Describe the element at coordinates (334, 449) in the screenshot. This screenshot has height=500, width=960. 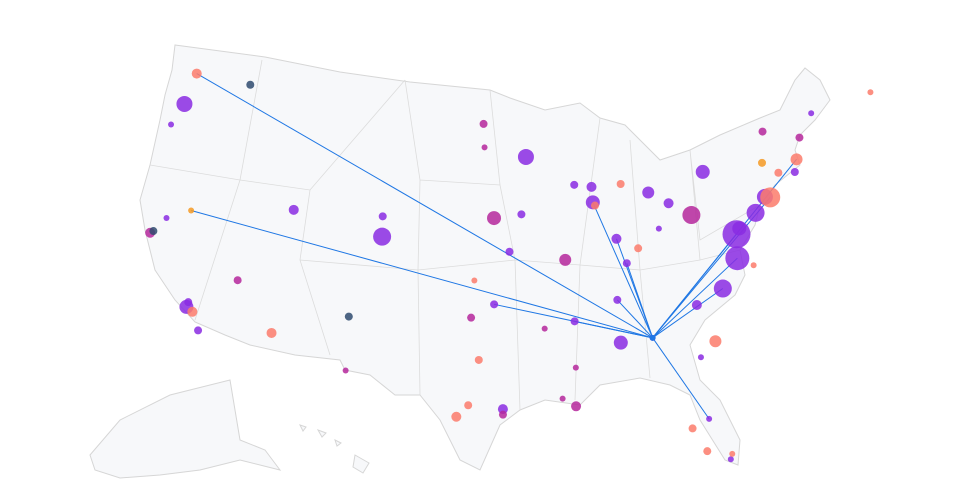
I see `hawaii-outline` at that location.